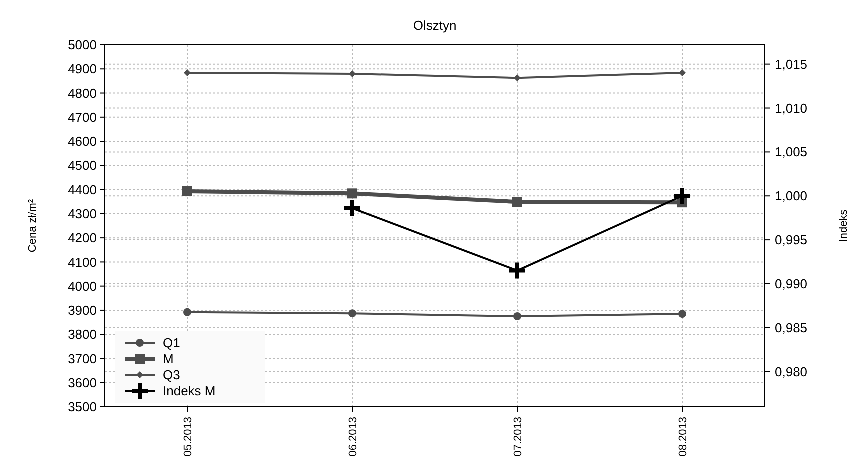 This screenshot has width=859, height=470. Describe the element at coordinates (354, 437) in the screenshot. I see `x-tick-label: 06.2013` at that location.